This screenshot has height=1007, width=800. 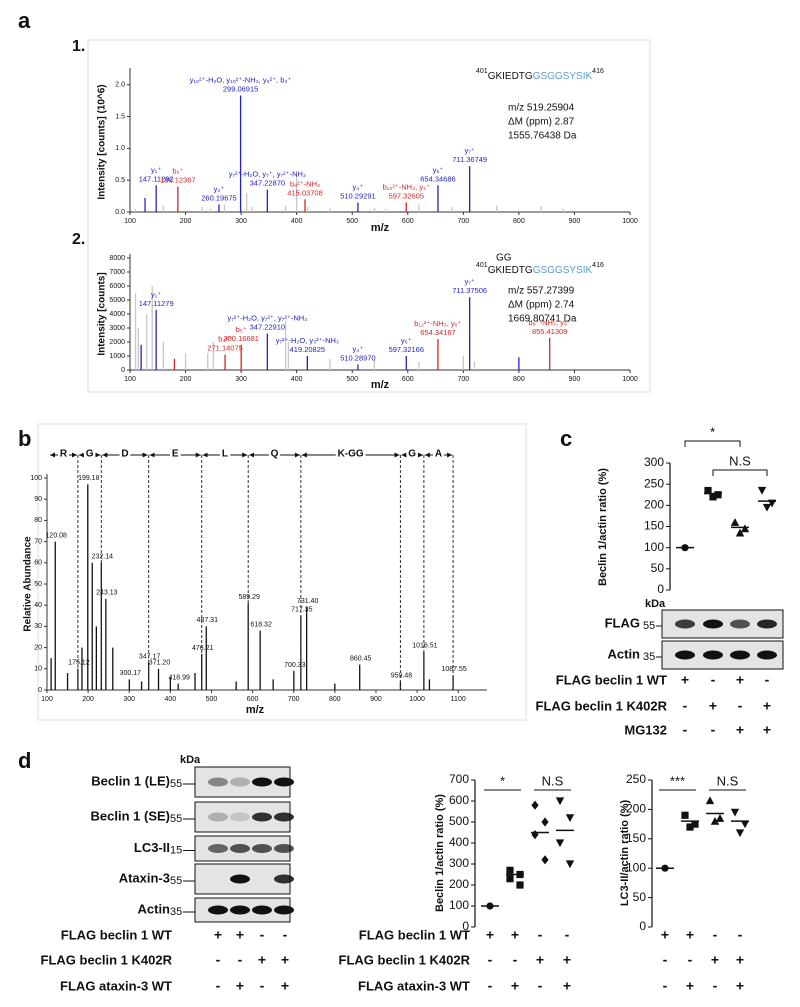 I want to click on y-tick-label: 8000, so click(x=117, y=258).